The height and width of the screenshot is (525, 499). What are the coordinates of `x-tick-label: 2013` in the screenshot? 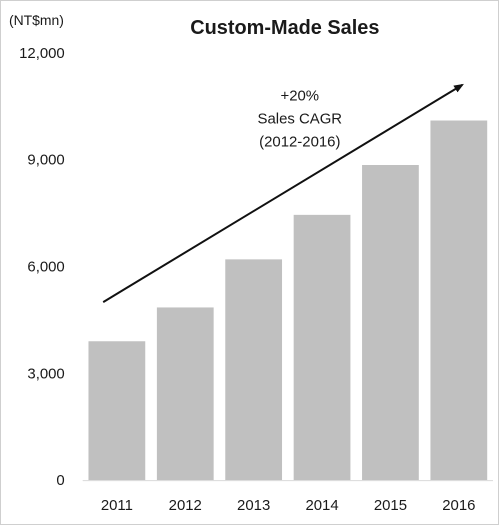 It's located at (253, 505).